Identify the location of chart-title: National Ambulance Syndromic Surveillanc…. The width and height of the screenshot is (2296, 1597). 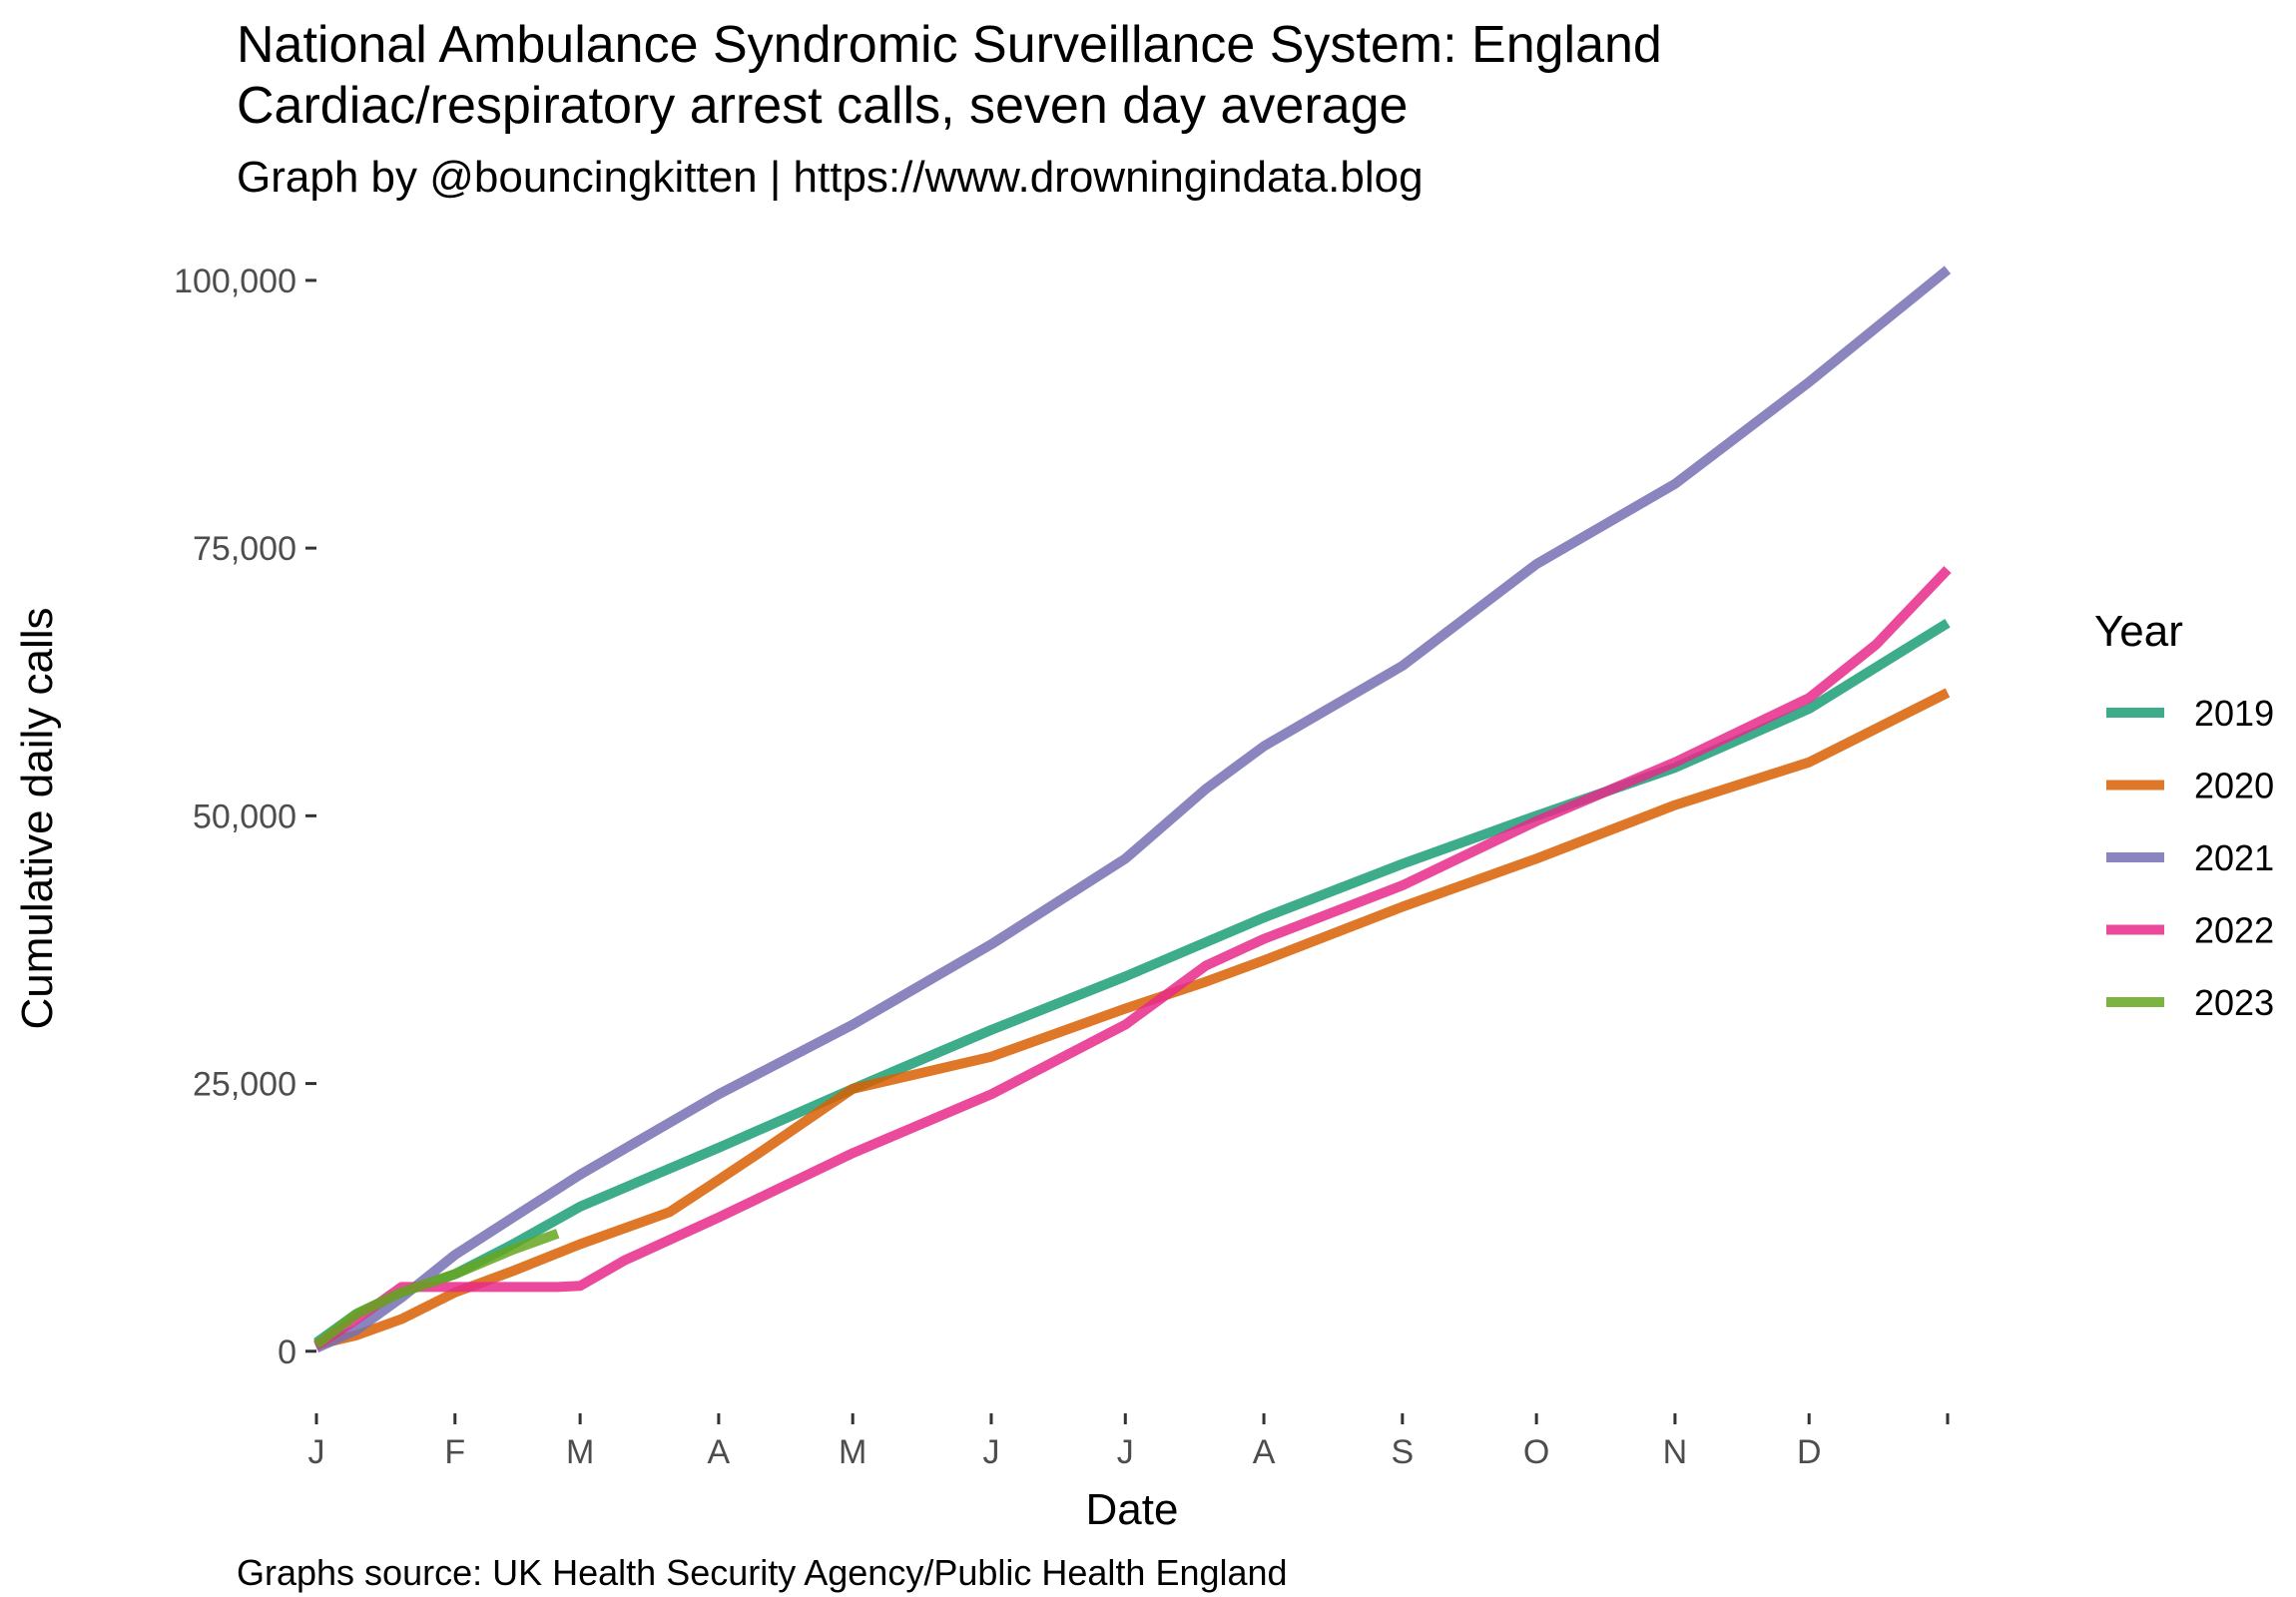
(950, 45).